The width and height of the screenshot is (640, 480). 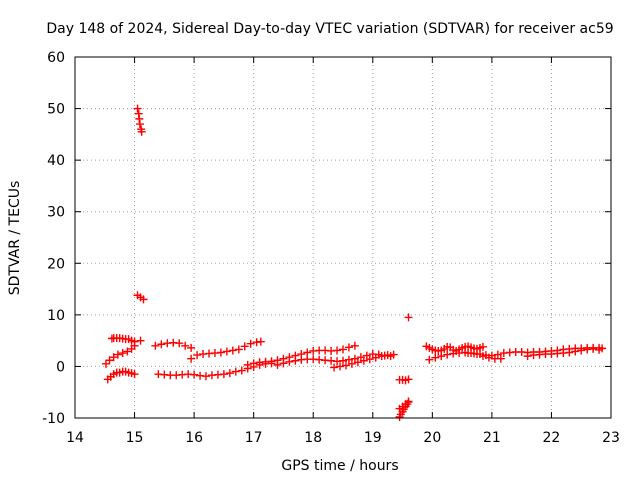 I want to click on x-axis-label: GPS time / hours, so click(x=339, y=466).